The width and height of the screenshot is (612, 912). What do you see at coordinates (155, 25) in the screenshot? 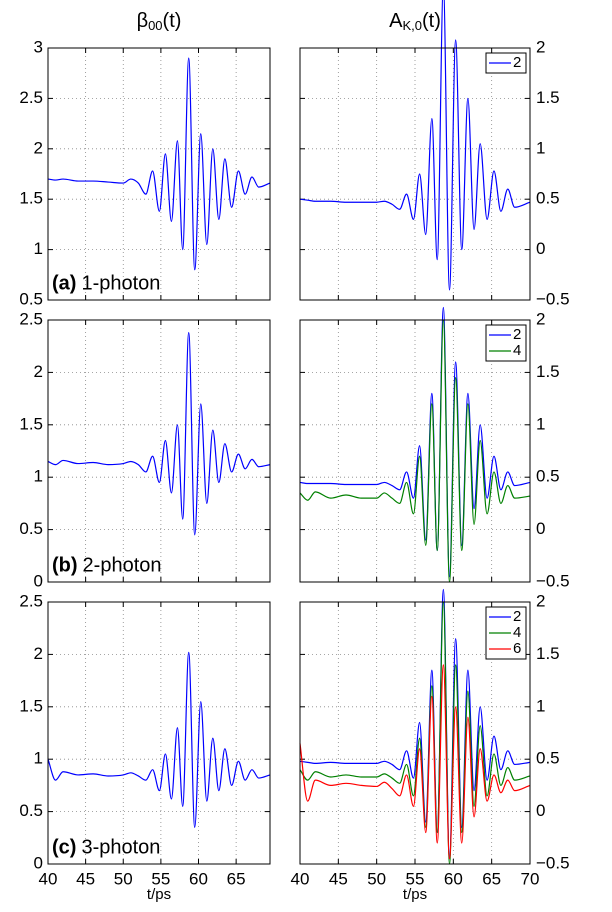
I see `title-sub: 00` at bounding box center [155, 25].